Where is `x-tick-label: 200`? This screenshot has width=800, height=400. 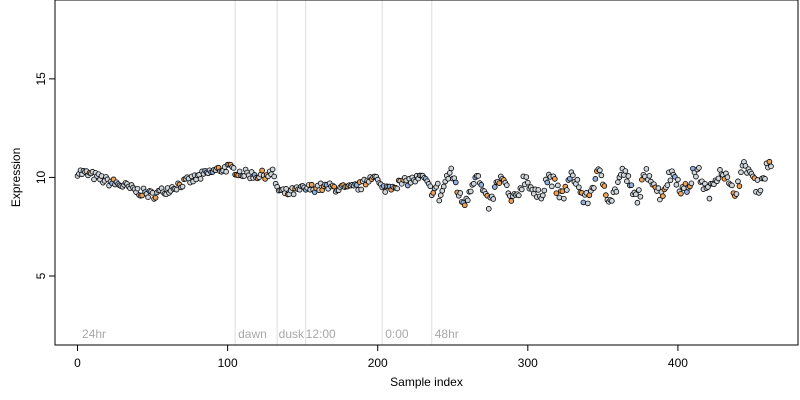
x-tick-label: 200 is located at coordinates (378, 363).